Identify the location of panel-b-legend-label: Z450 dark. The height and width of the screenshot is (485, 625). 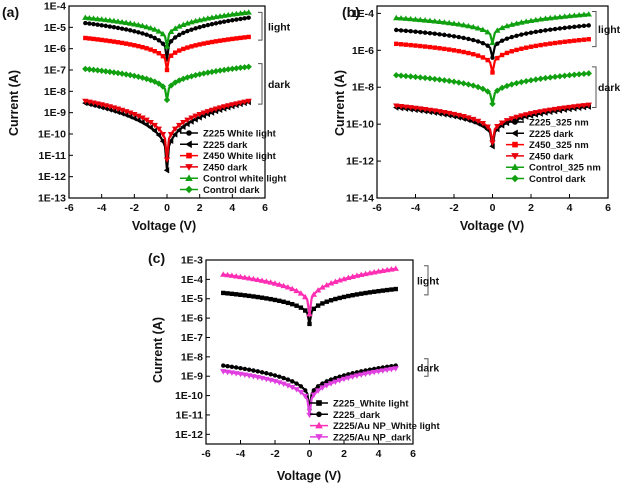
(551, 156).